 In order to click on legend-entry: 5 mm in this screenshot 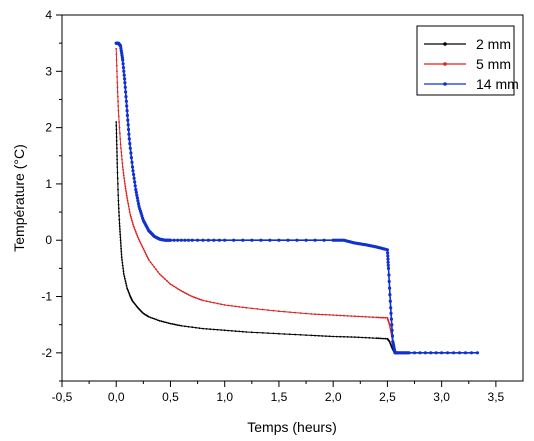, I will do `click(467, 64)`.